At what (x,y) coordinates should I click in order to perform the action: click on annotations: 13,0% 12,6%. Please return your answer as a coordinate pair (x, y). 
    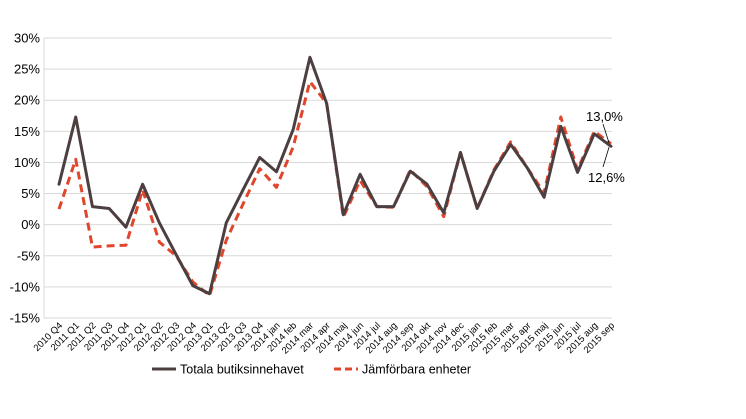
    Looking at the image, I should click on (605, 147).